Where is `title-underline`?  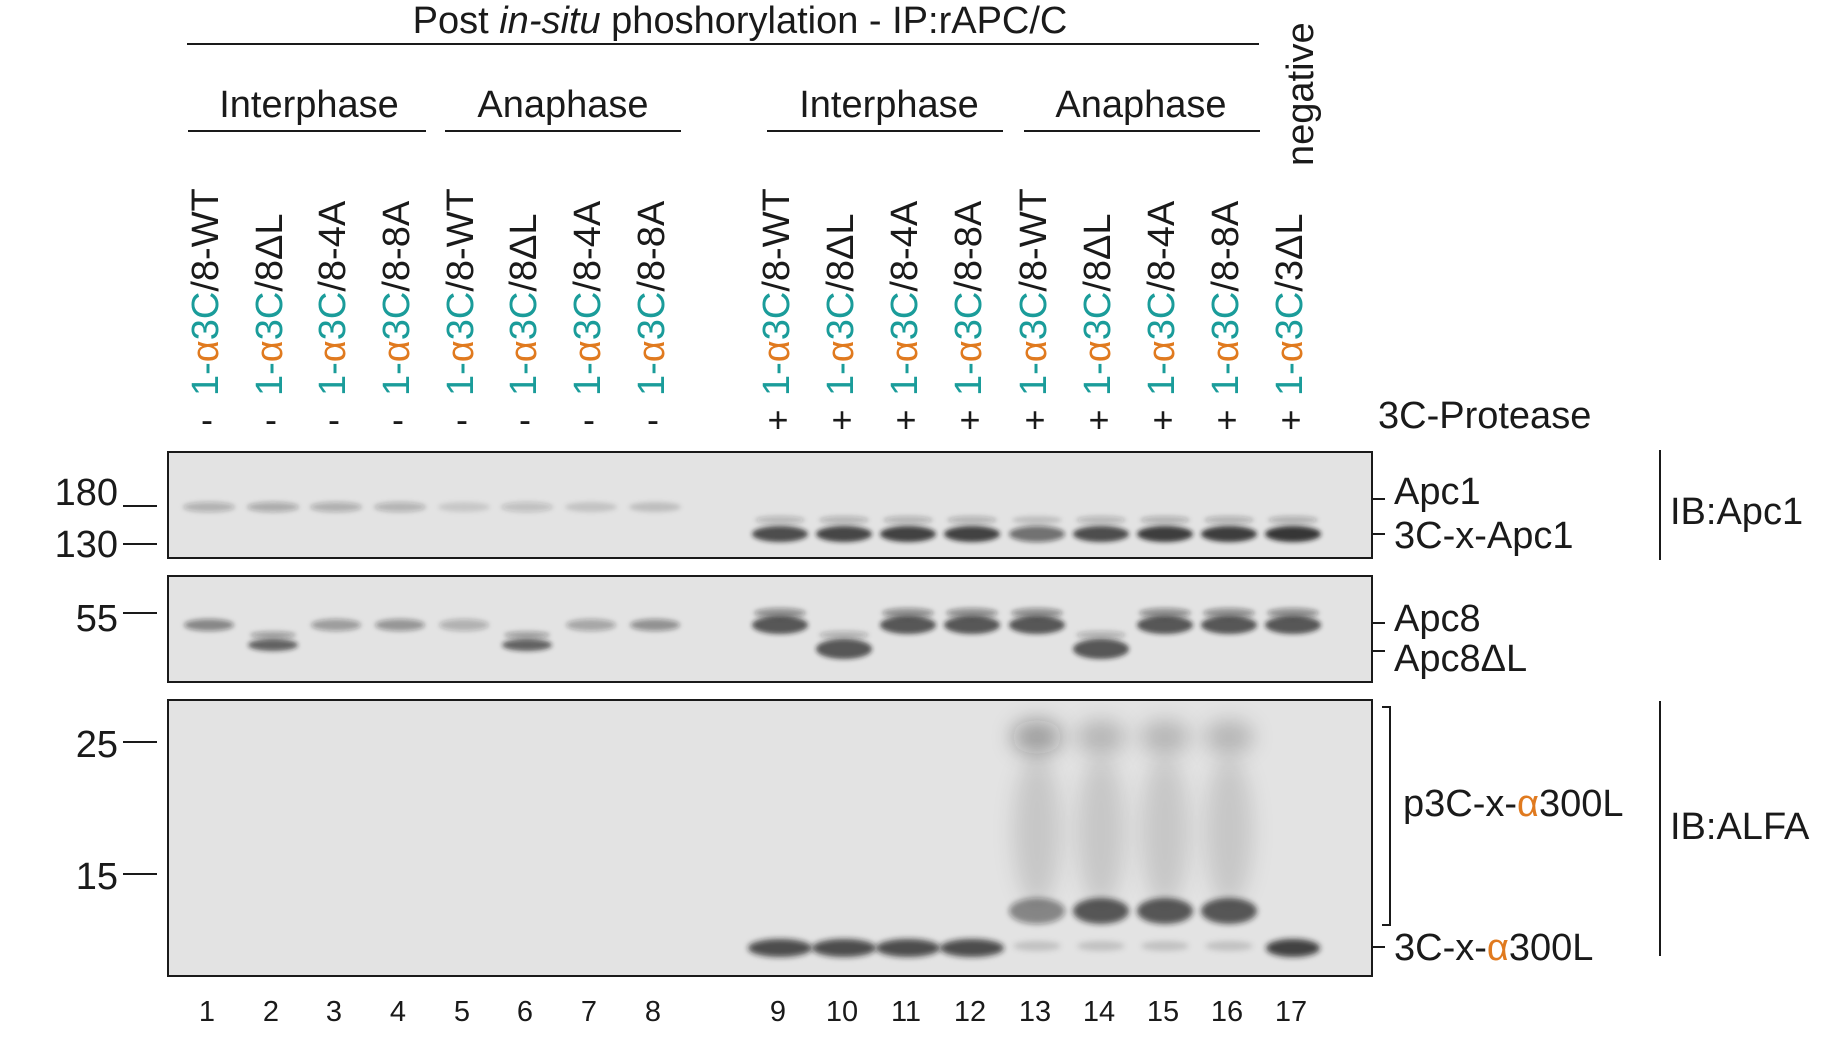 title-underline is located at coordinates (723, 44).